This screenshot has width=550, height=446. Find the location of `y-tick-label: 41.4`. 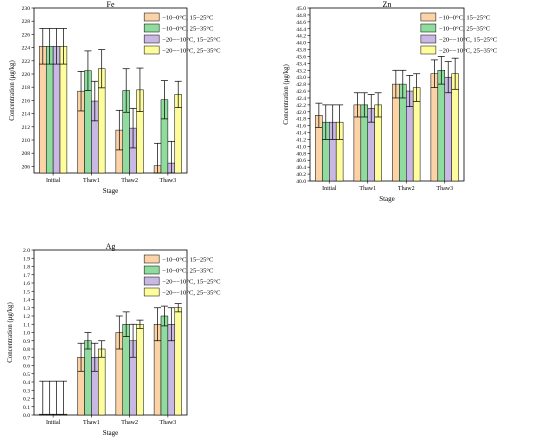

y-tick-label: 41.4 is located at coordinates (301, 134).